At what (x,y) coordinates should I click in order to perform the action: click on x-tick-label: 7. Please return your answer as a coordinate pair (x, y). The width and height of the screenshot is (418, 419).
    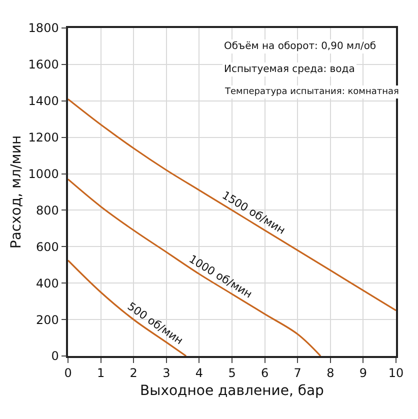
    Looking at the image, I should click on (298, 373).